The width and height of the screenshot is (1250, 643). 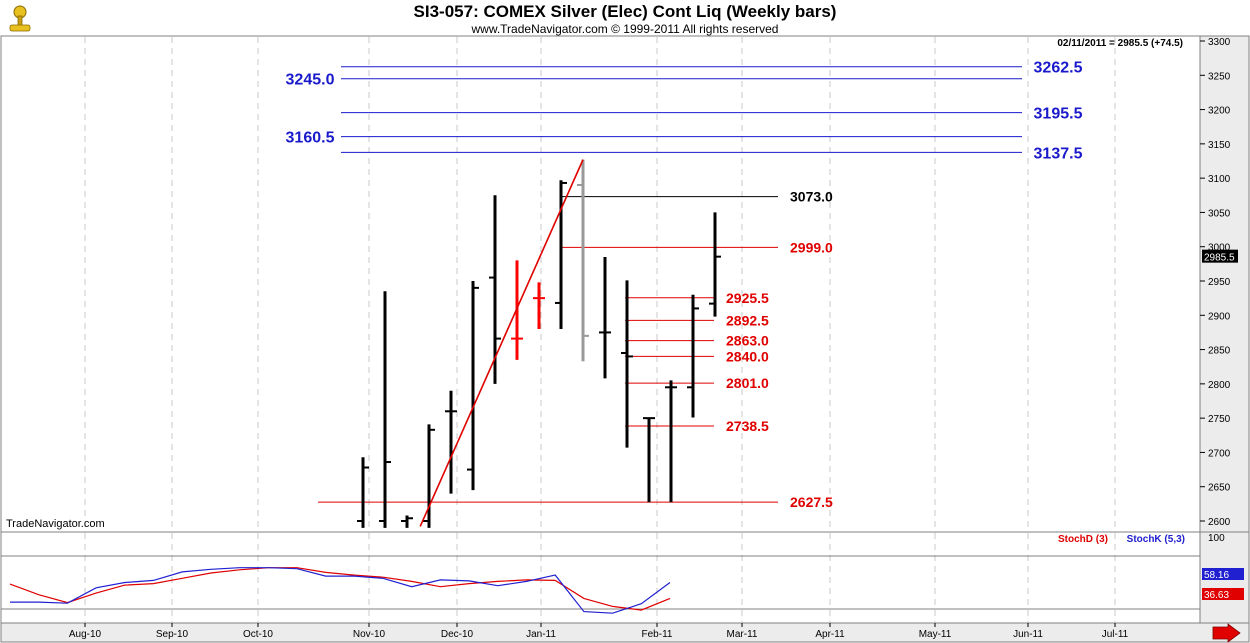 I want to click on date-tick-label: Mar-11, so click(x=742, y=634).